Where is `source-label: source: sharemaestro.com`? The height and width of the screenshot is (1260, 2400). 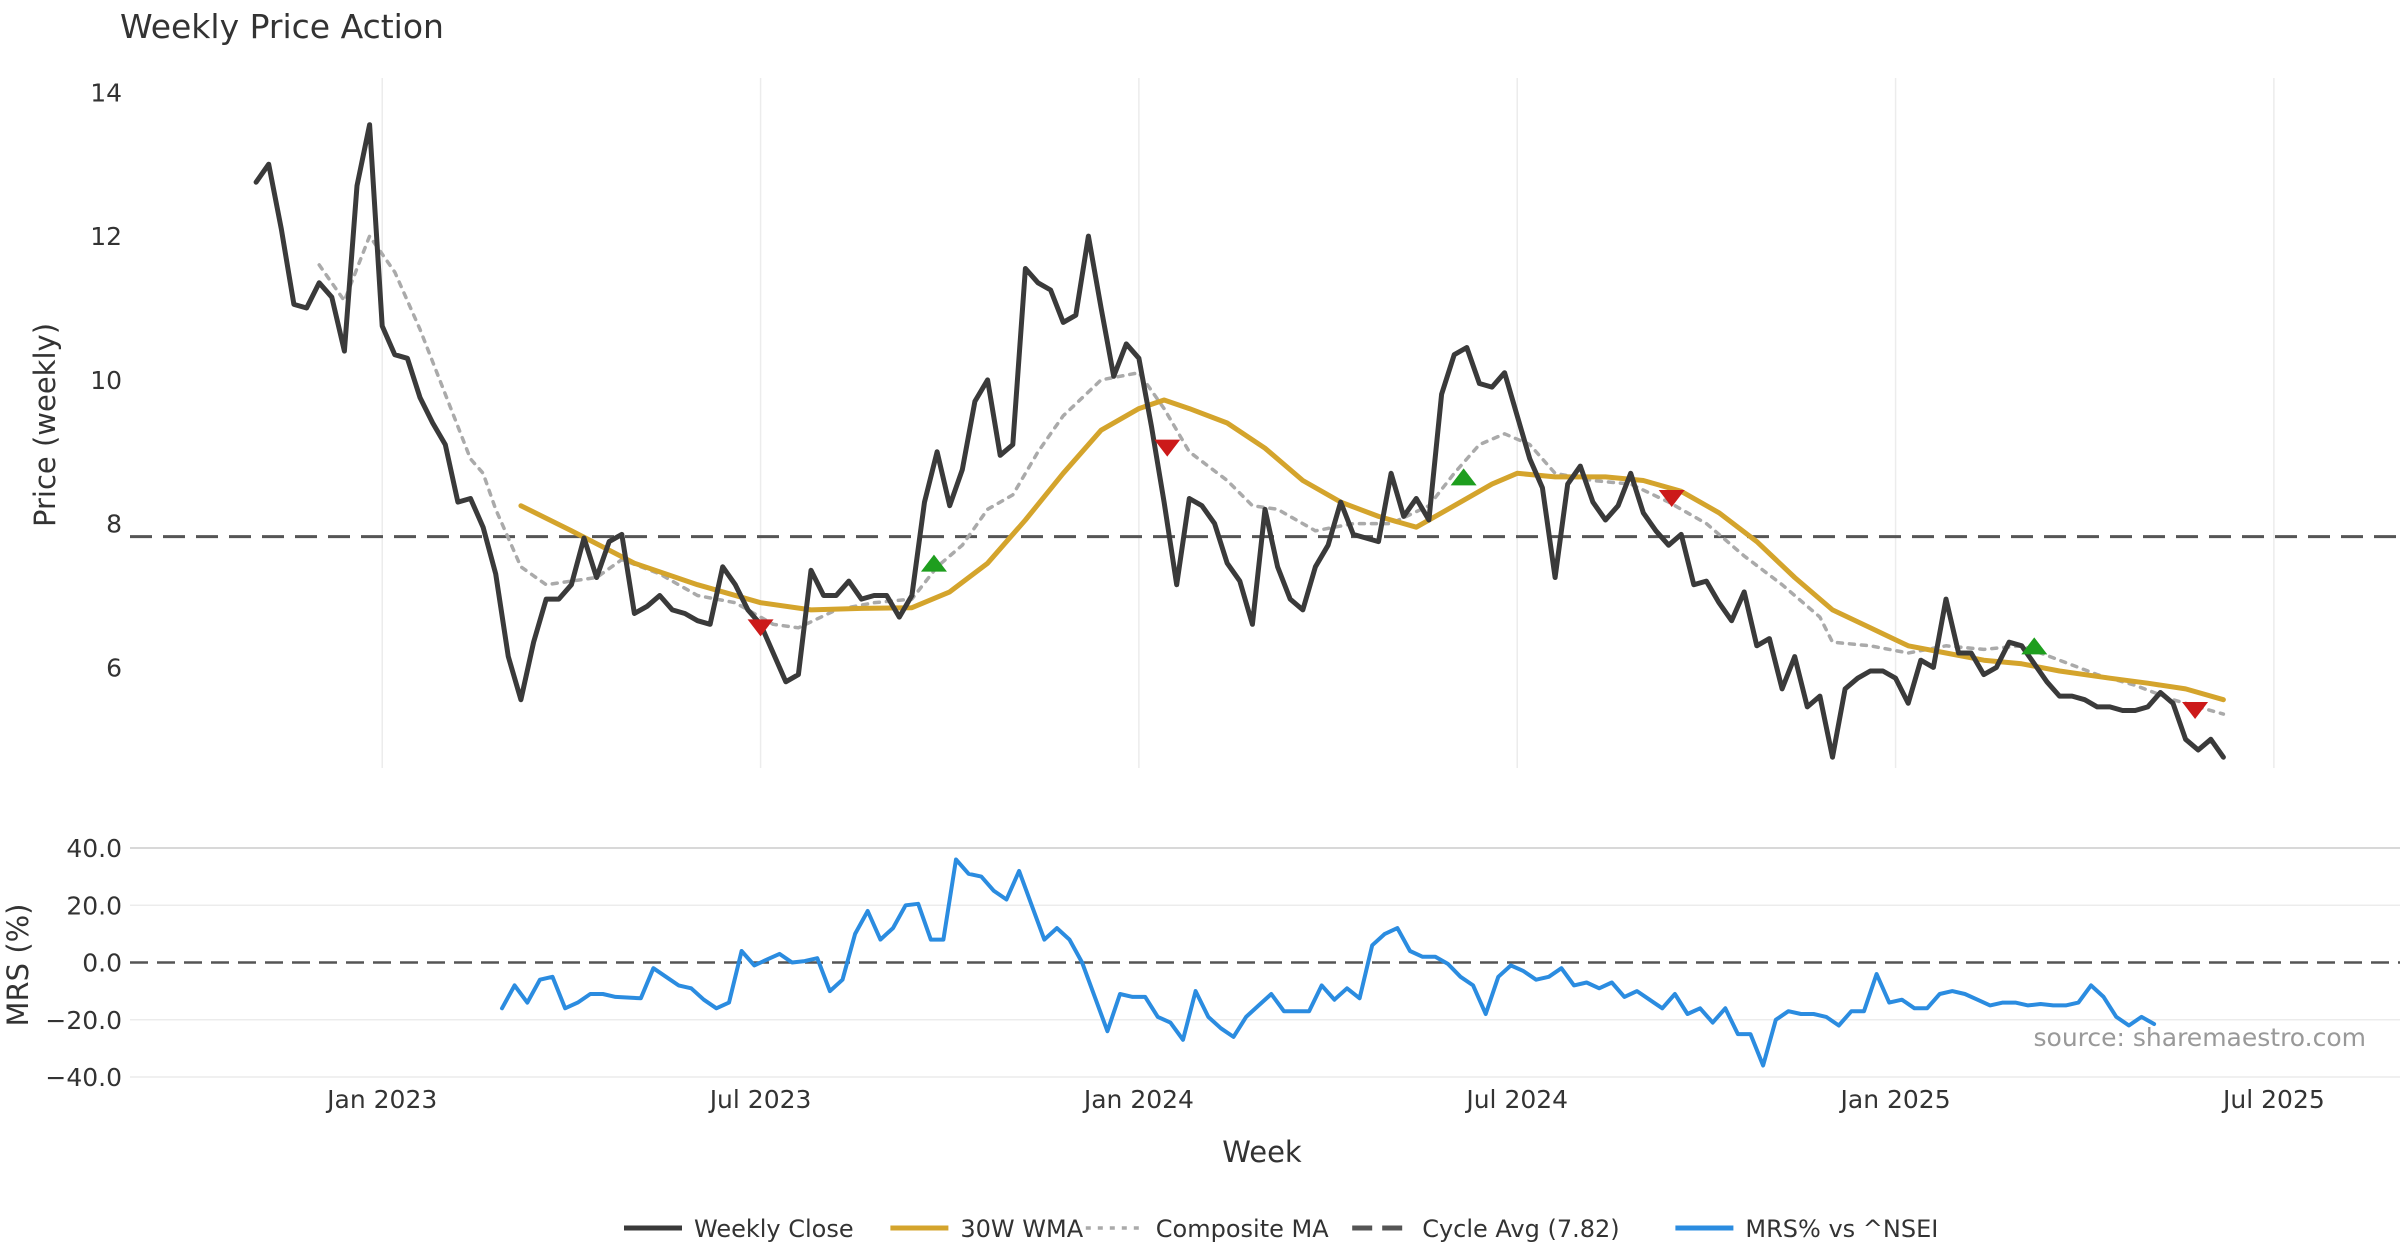 source-label: source: sharemaestro.com is located at coordinates (2200, 1037).